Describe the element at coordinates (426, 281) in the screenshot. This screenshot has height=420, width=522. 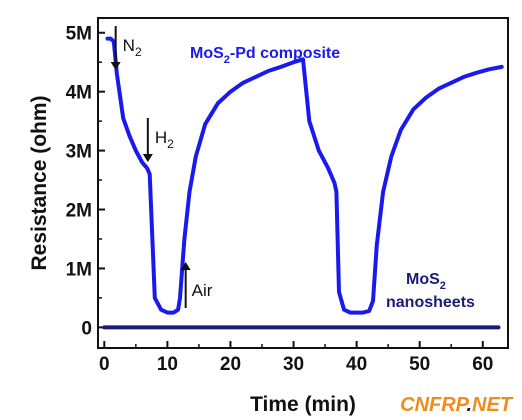
I see `legend-label-nanosheets: MoS2` at that location.